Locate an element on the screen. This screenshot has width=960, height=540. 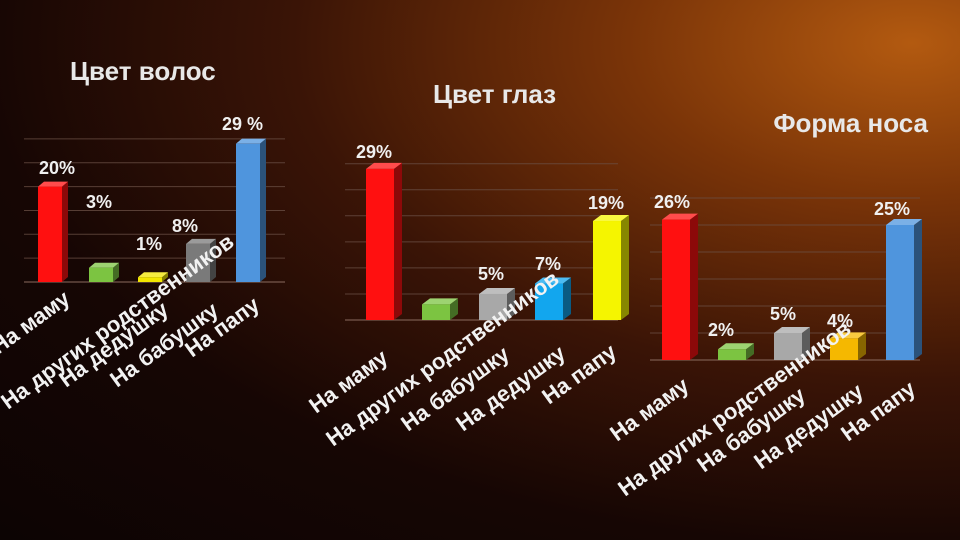
data-label: 25% is located at coordinates (892, 209).